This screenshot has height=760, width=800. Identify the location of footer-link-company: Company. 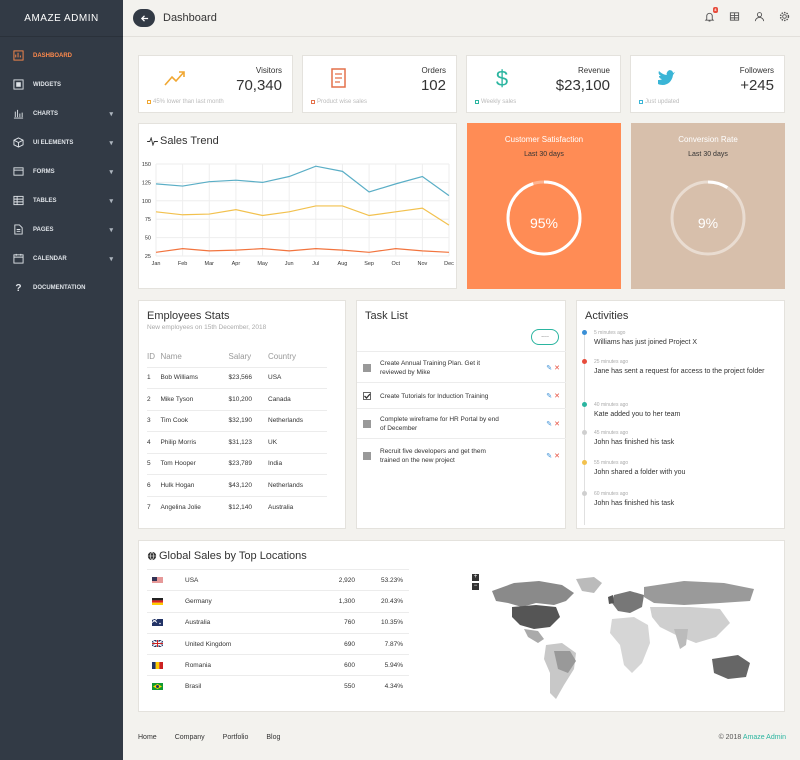
(189, 737).